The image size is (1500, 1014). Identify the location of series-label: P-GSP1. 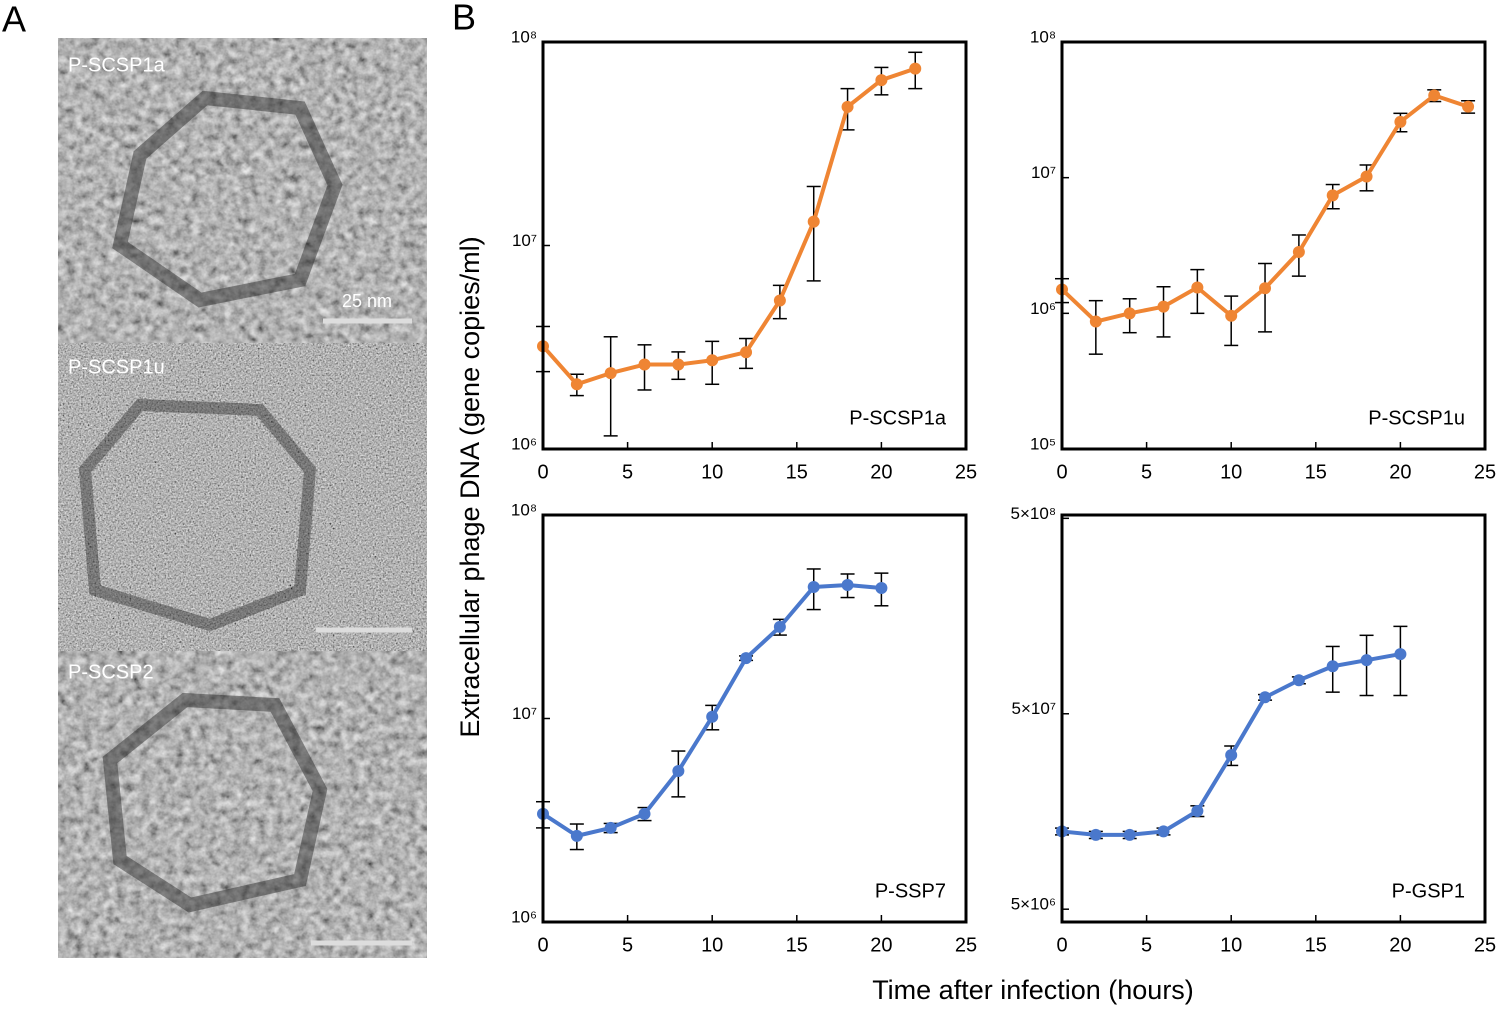
(1428, 891).